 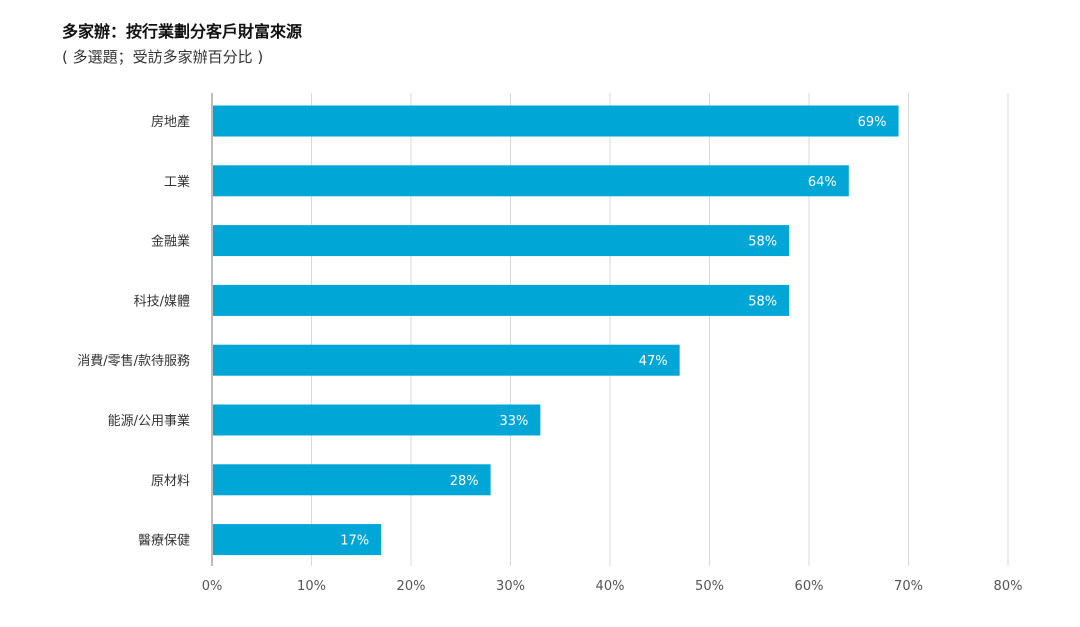 I want to click on data-label: 69%, so click(x=872, y=122).